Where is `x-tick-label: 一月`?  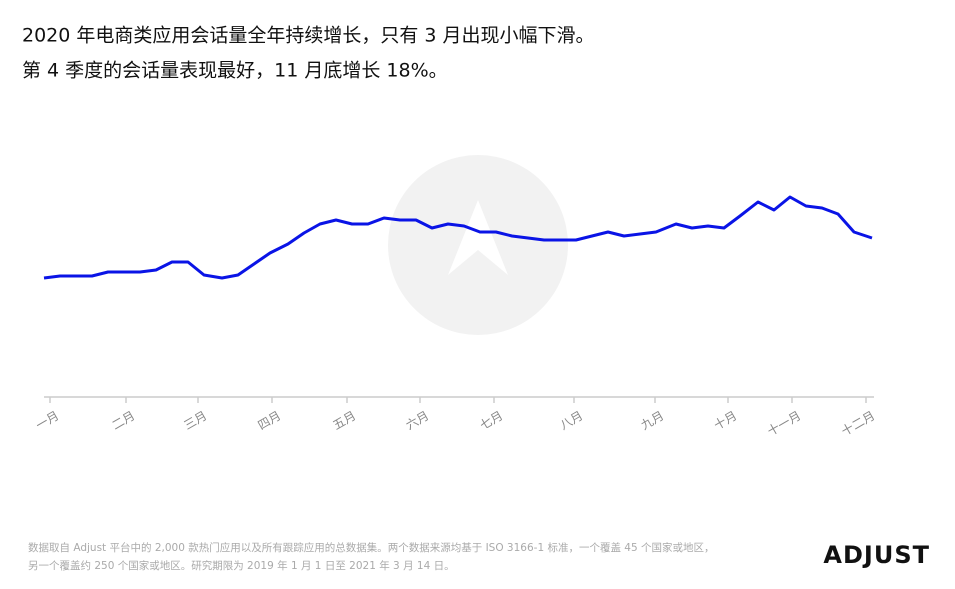
x-tick-label: 一月 is located at coordinates (47, 421).